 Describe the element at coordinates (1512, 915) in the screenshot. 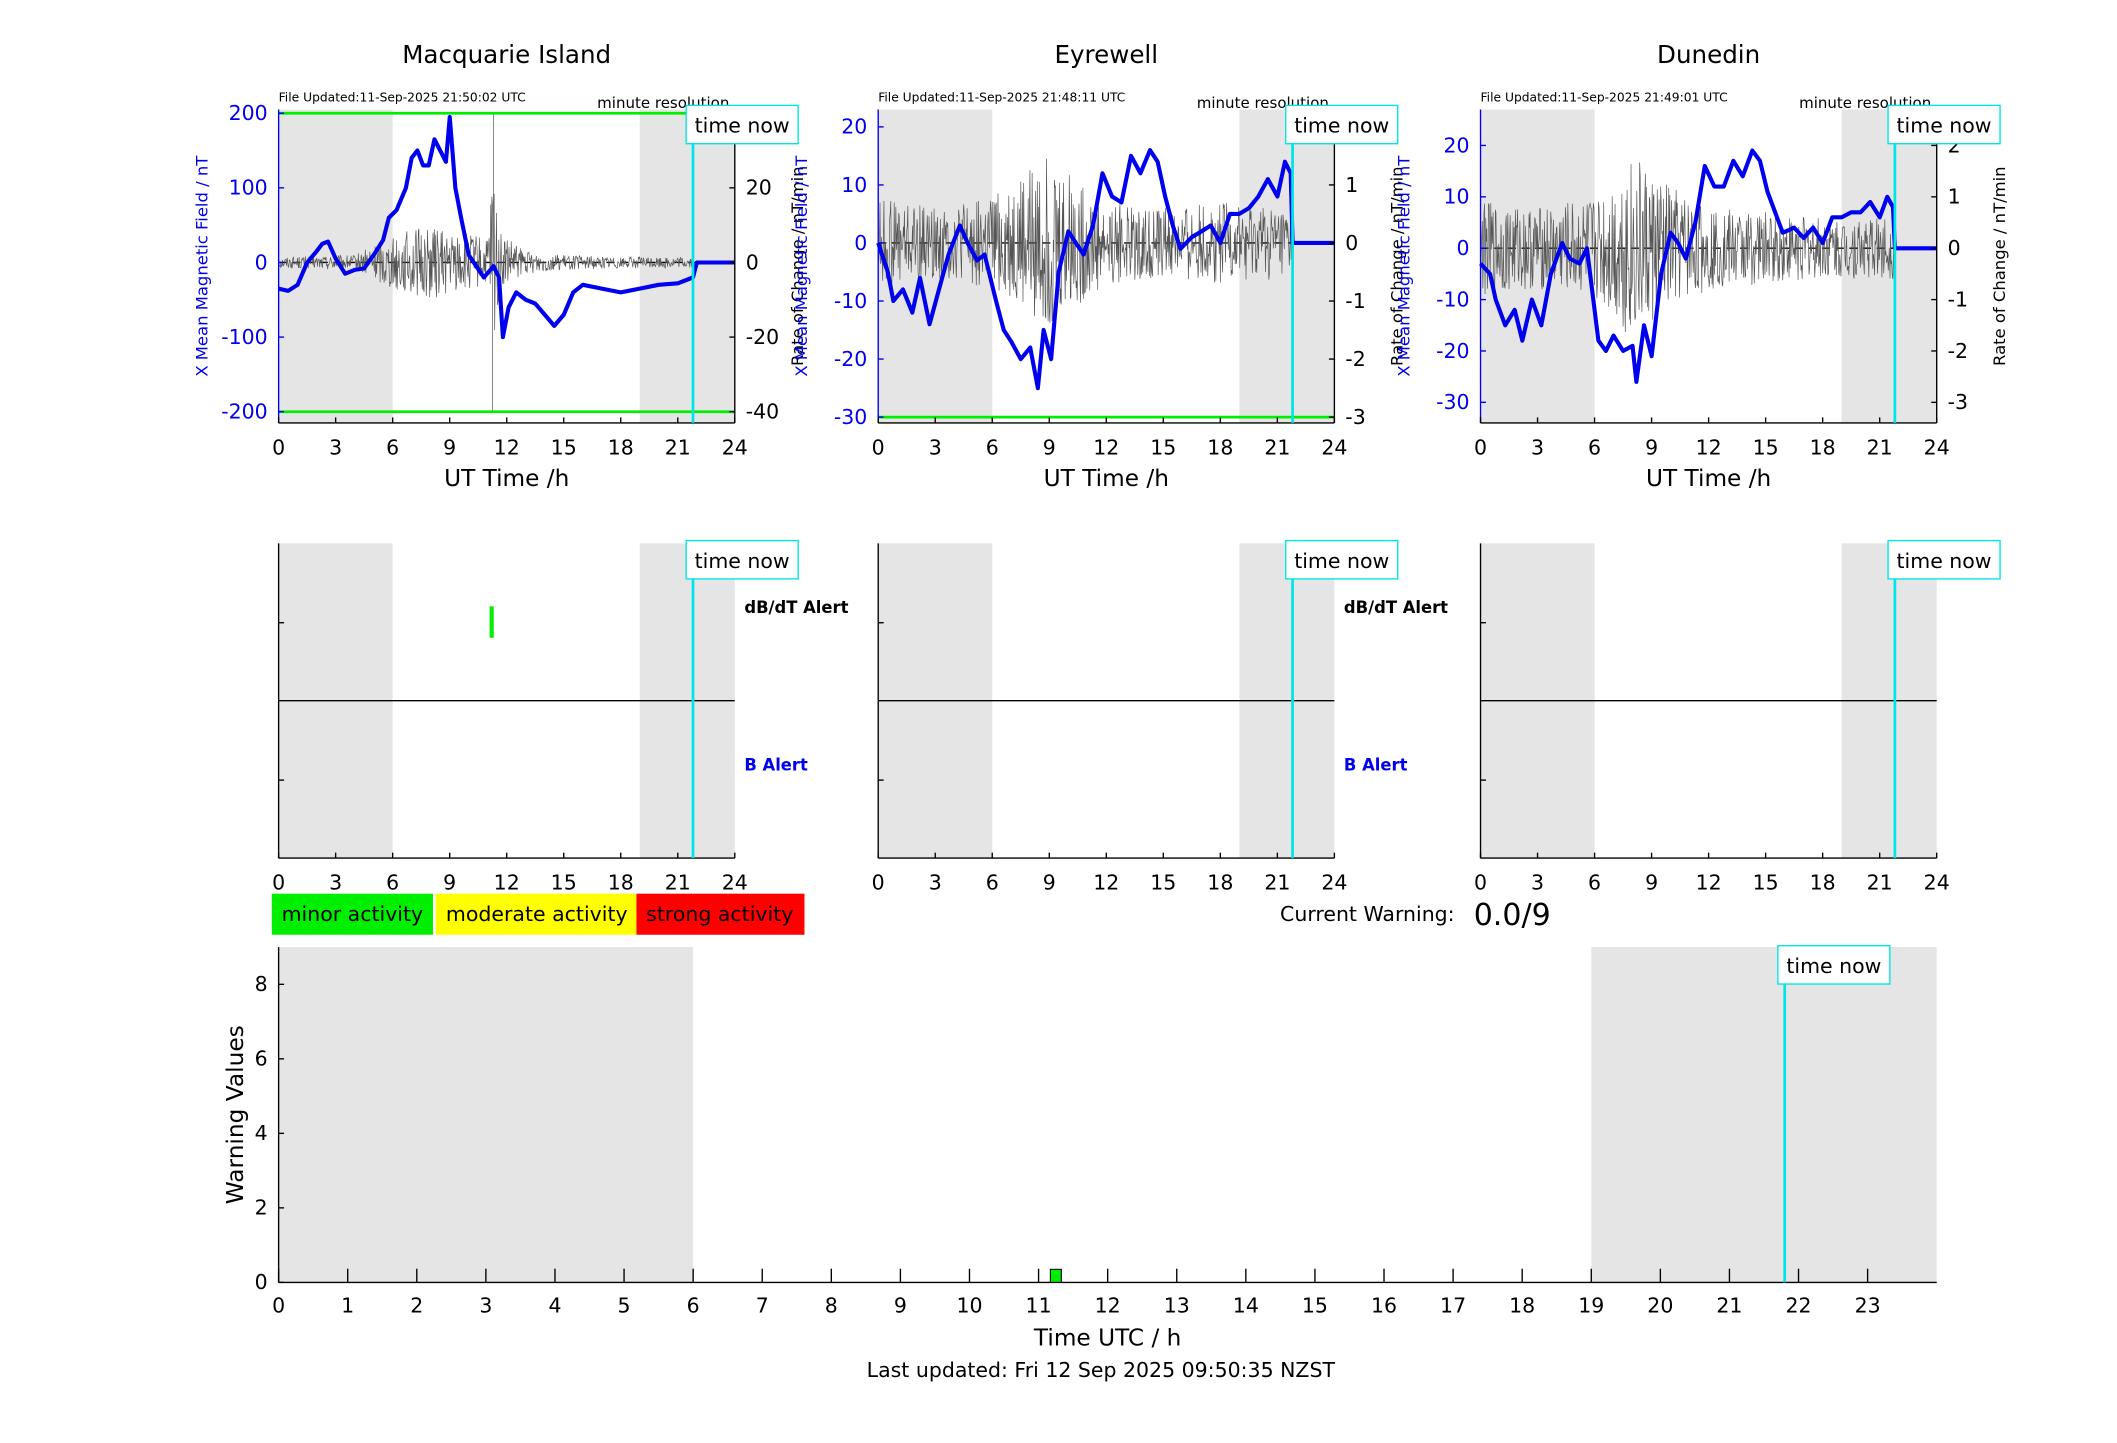

I see `current-warning-value: 0.0/9` at that location.